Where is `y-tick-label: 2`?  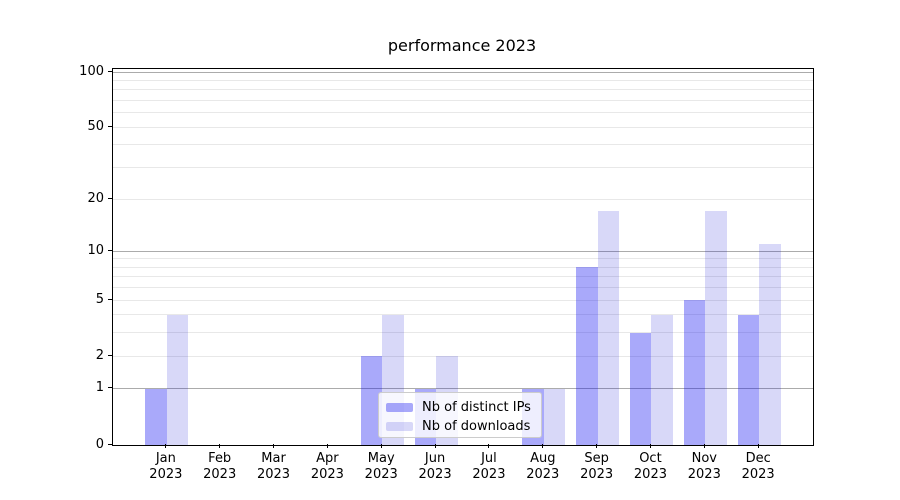 y-tick-label: 2 is located at coordinates (99, 355).